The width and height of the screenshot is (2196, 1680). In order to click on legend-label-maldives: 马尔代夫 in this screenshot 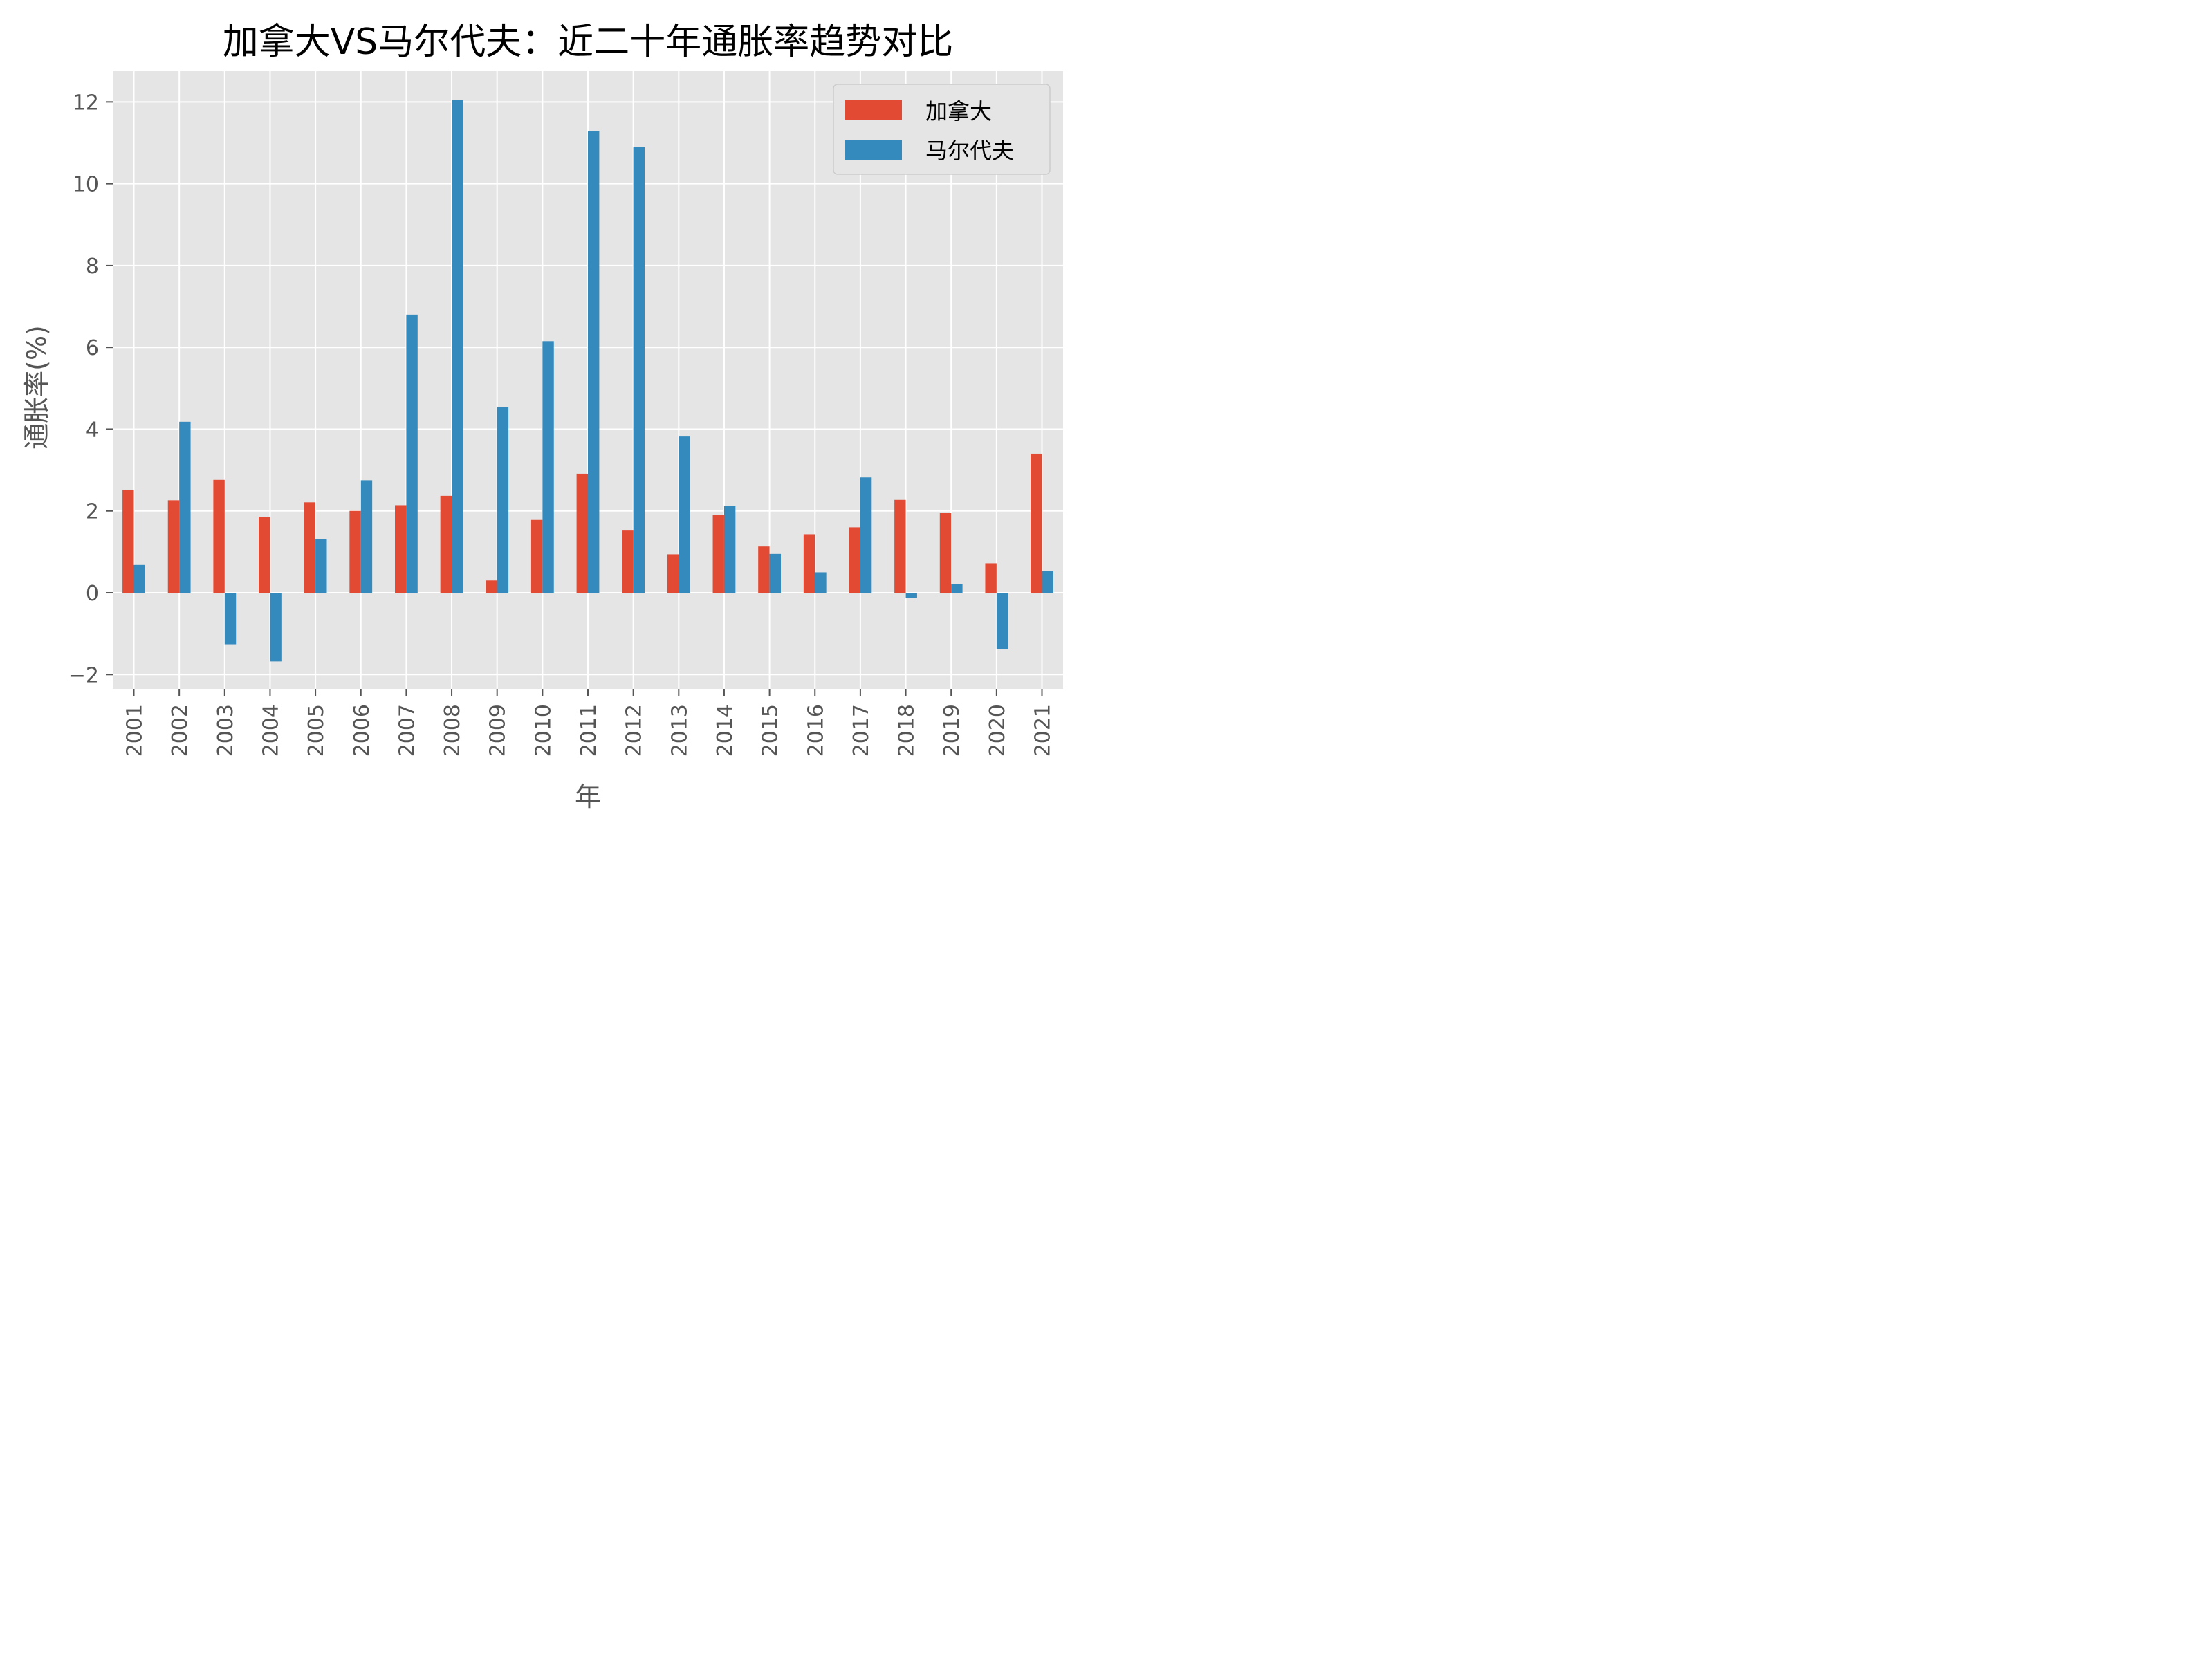, I will do `click(969, 151)`.